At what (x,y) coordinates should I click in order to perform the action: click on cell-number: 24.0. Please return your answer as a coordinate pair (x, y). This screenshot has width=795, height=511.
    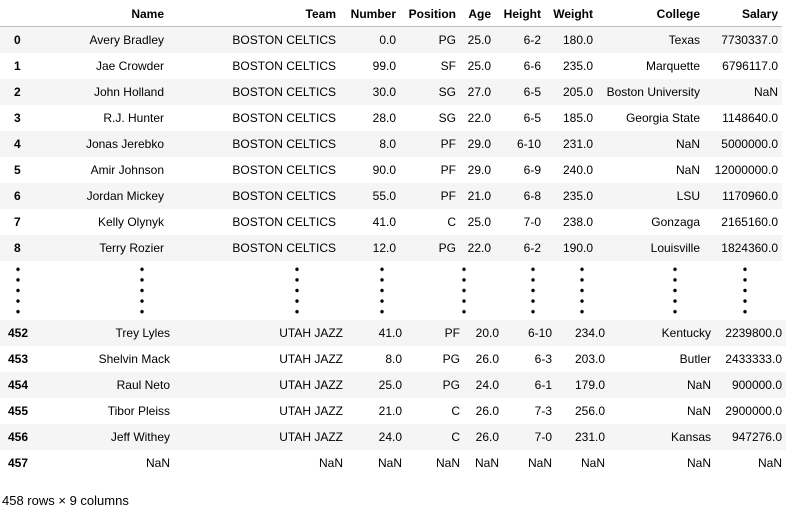
    Looking at the image, I should click on (376, 437).